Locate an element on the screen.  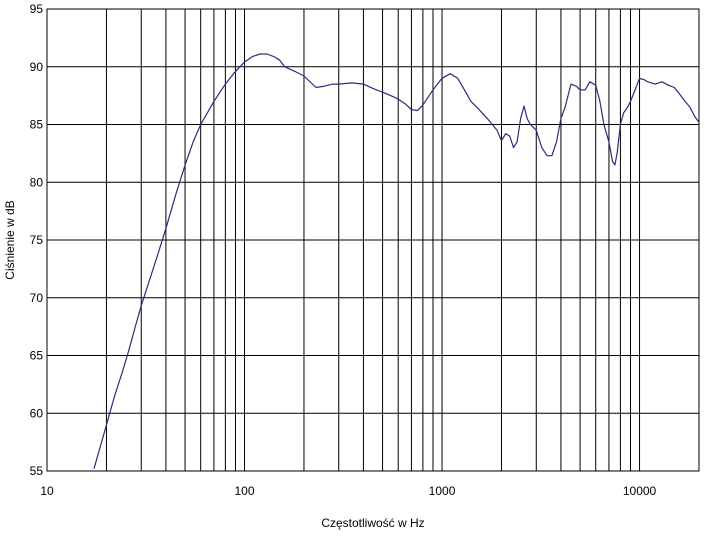
x-tick-label: 1000 is located at coordinates (442, 491).